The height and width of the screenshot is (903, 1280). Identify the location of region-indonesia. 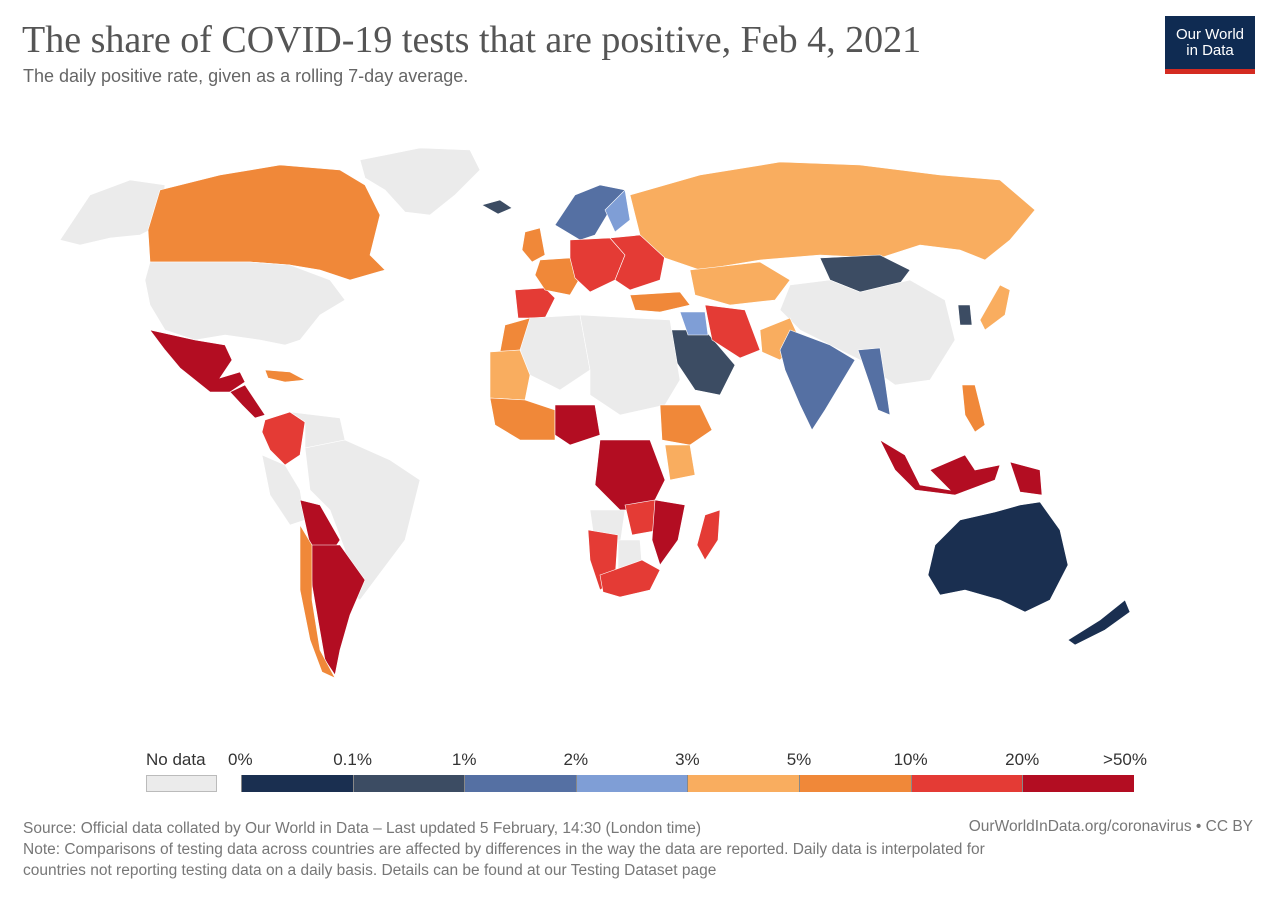
(940, 467).